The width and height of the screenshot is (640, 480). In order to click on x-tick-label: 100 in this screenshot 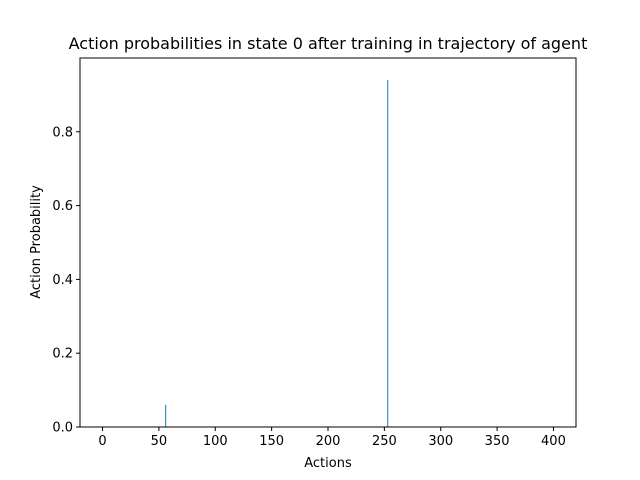, I will do `click(215, 441)`.